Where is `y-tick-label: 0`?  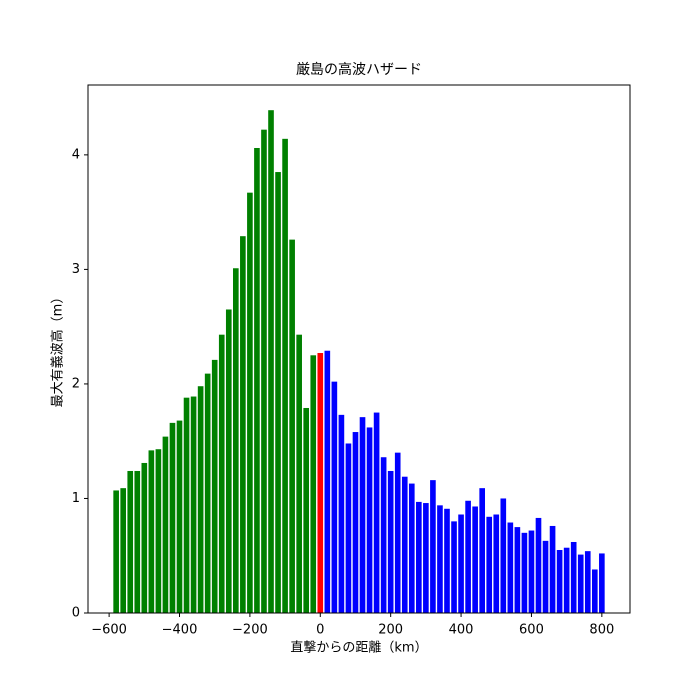 y-tick-label: 0 is located at coordinates (76, 613).